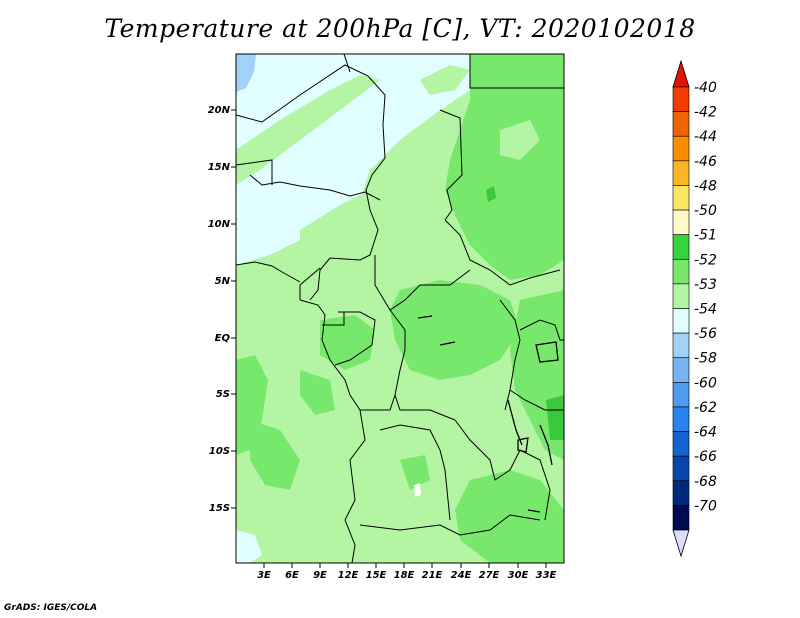 The image size is (800, 618). I want to click on colorbar-cells, so click(681, 308).